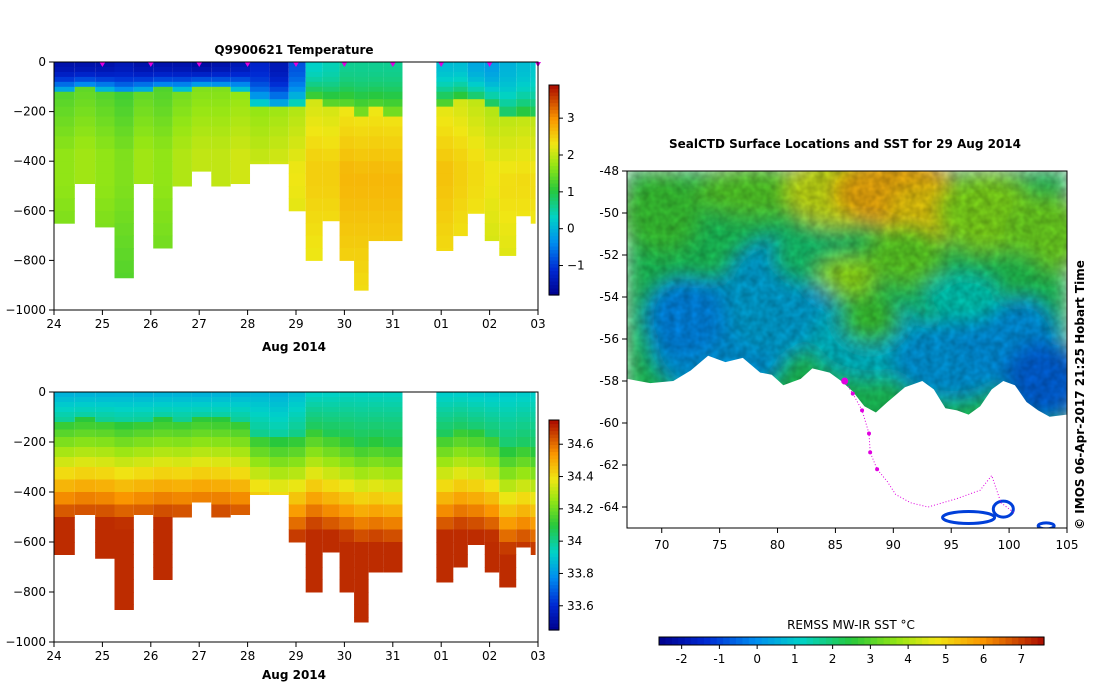 The width and height of the screenshot is (1099, 700). I want to click on salinity-colorbar-tick-label: 34.4, so click(580, 477).